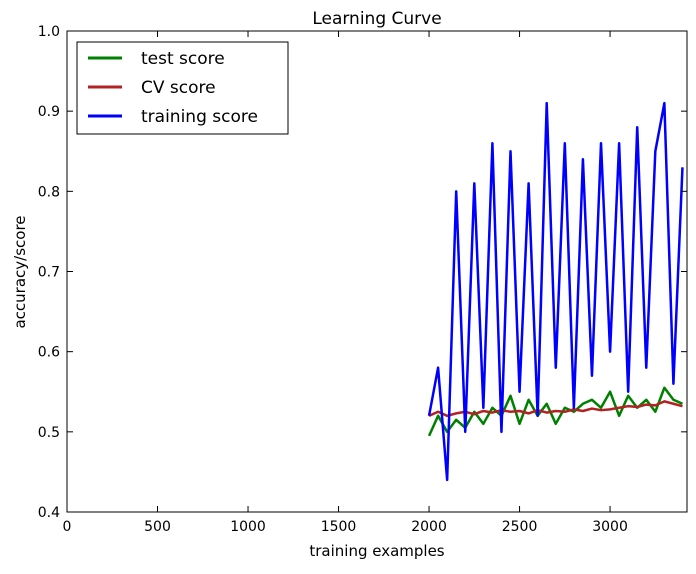 This screenshot has height=574, width=696. Describe the element at coordinates (248, 527) in the screenshot. I see `x-tick-label: 1000` at that location.